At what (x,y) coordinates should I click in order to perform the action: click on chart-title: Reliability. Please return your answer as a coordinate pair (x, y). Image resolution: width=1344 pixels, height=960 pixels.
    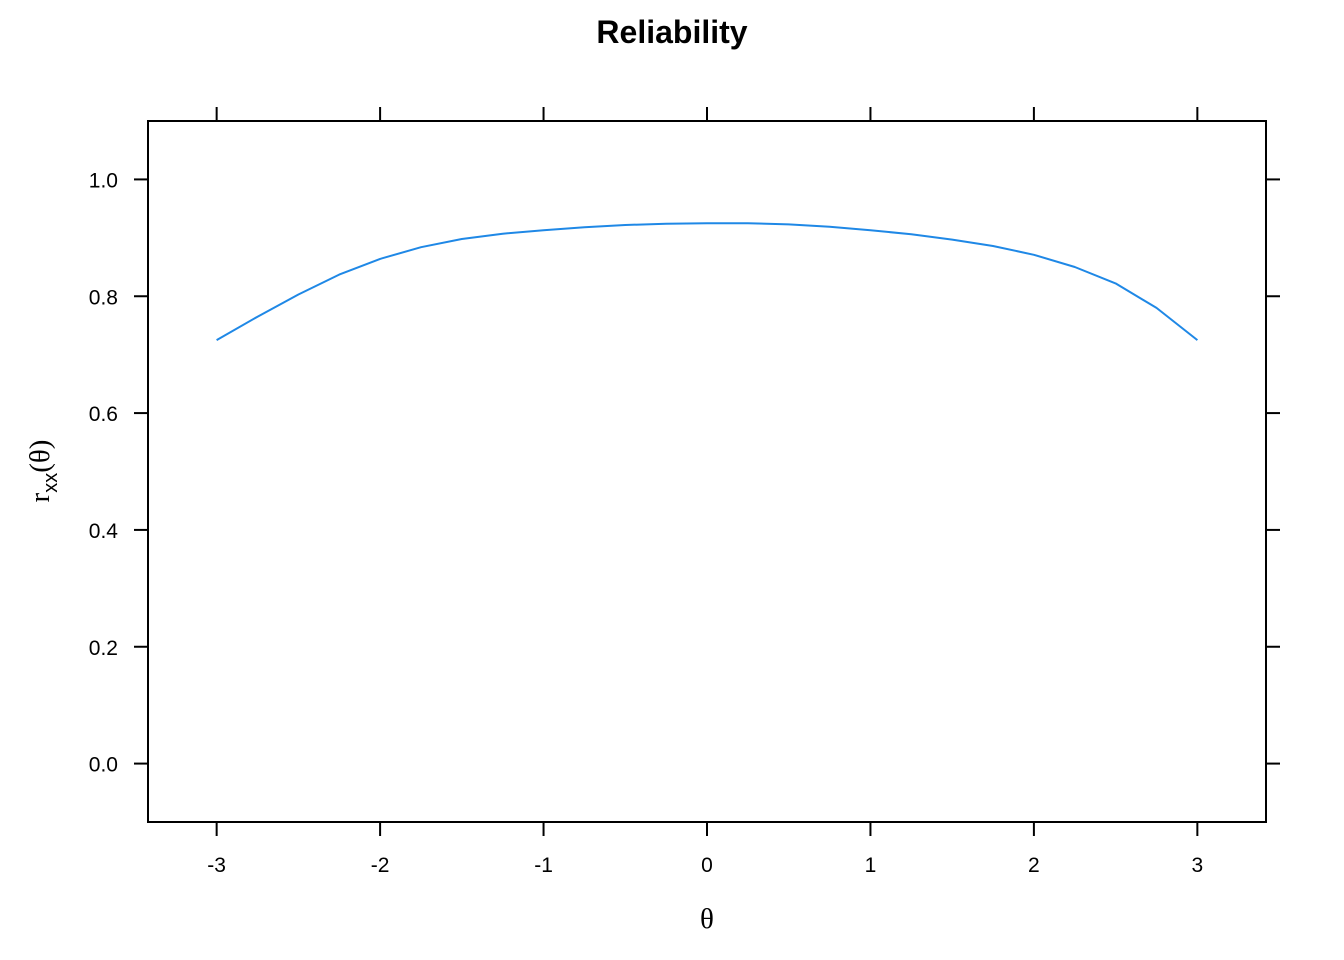
    Looking at the image, I should click on (671, 32).